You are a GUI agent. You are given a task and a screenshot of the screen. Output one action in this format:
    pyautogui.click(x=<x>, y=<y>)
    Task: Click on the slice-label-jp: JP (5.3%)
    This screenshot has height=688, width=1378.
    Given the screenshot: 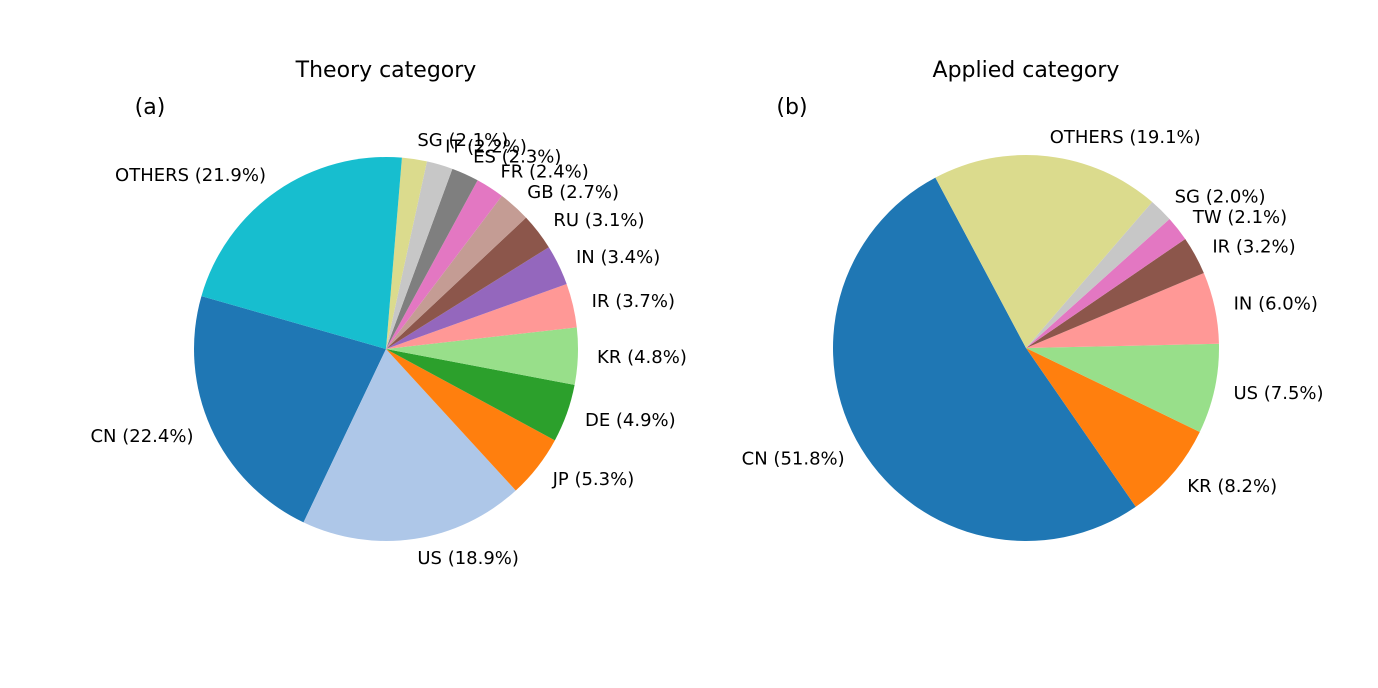 What is the action you would take?
    pyautogui.click(x=593, y=479)
    